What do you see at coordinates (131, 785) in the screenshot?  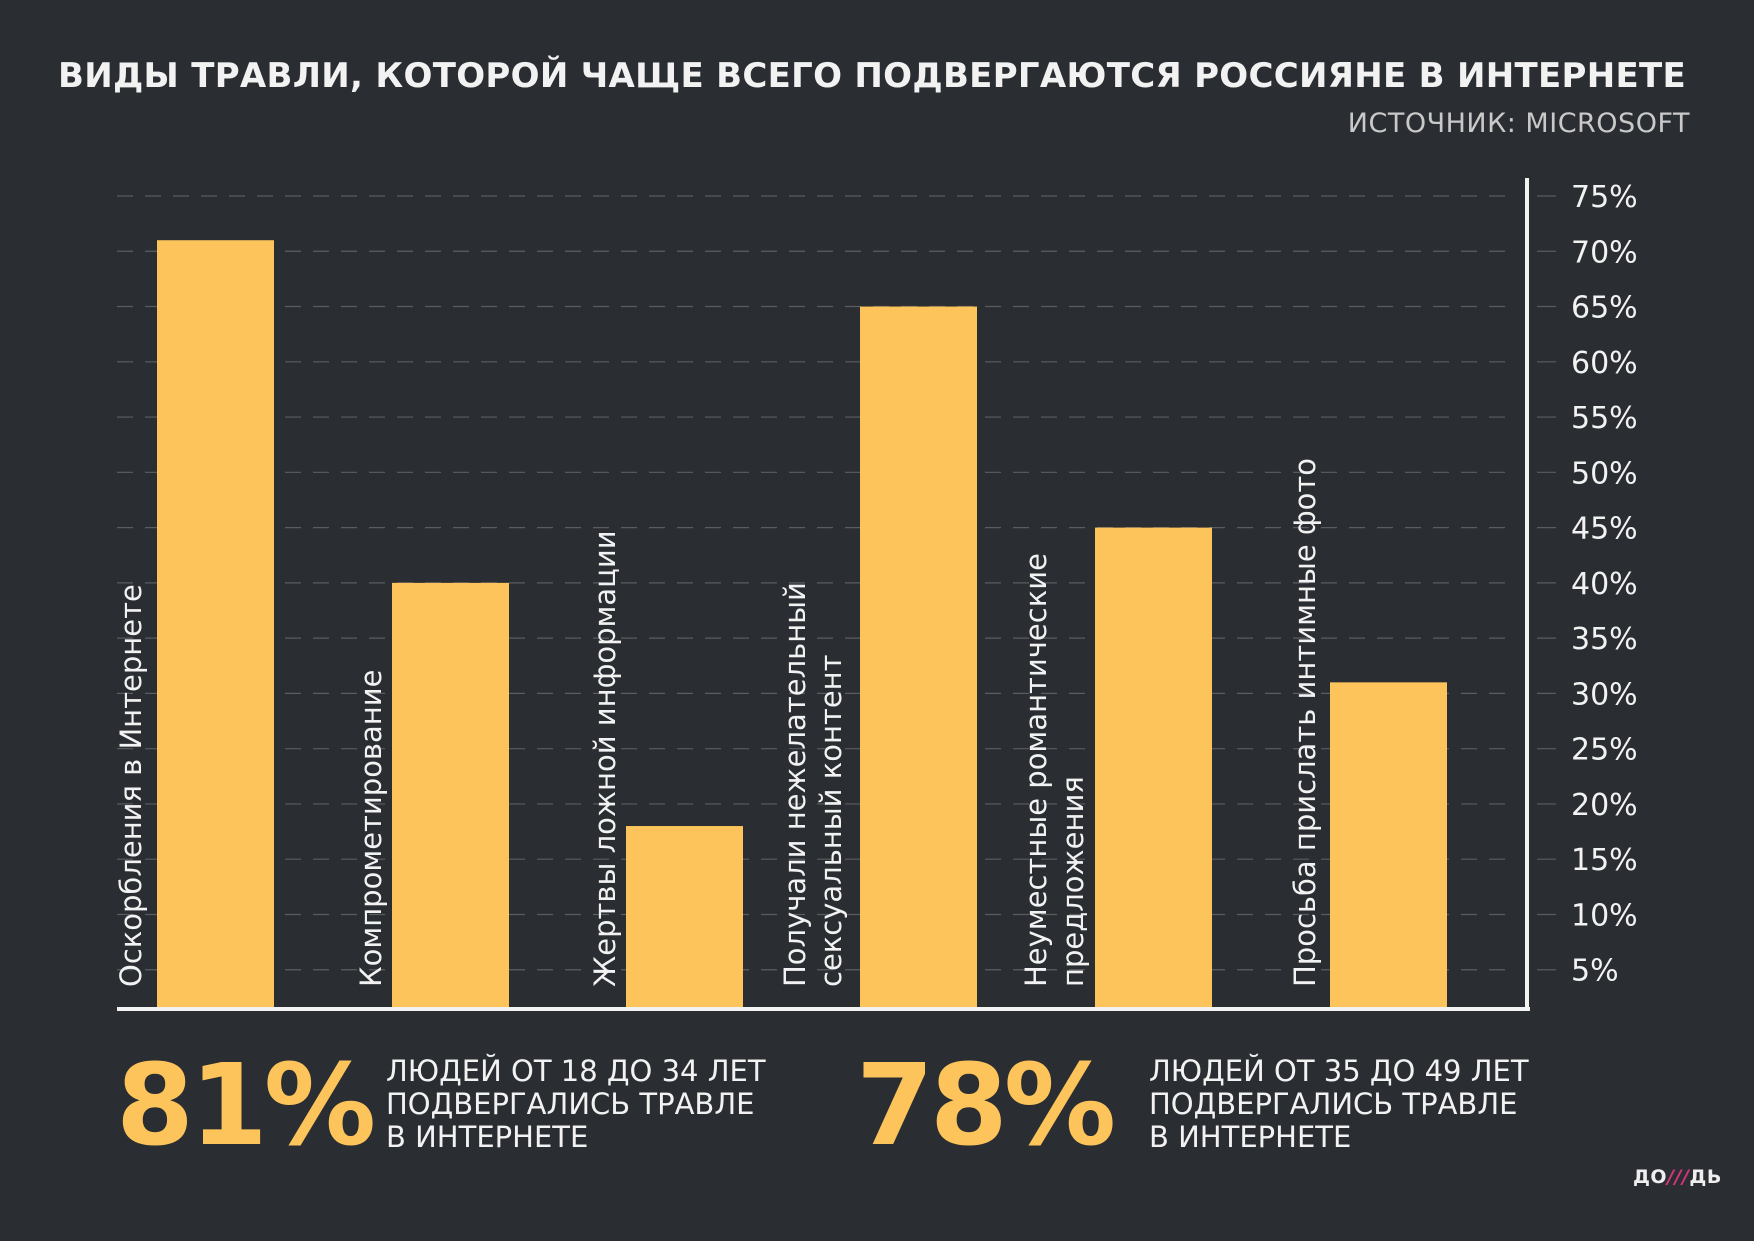 I see `category-label: Оскорбления в Интернете` at bounding box center [131, 785].